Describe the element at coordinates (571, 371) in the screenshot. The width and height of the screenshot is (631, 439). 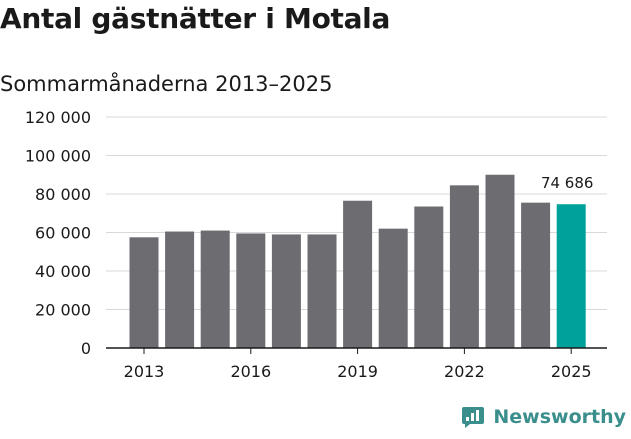
I see `x-tick-label: 2025` at that location.